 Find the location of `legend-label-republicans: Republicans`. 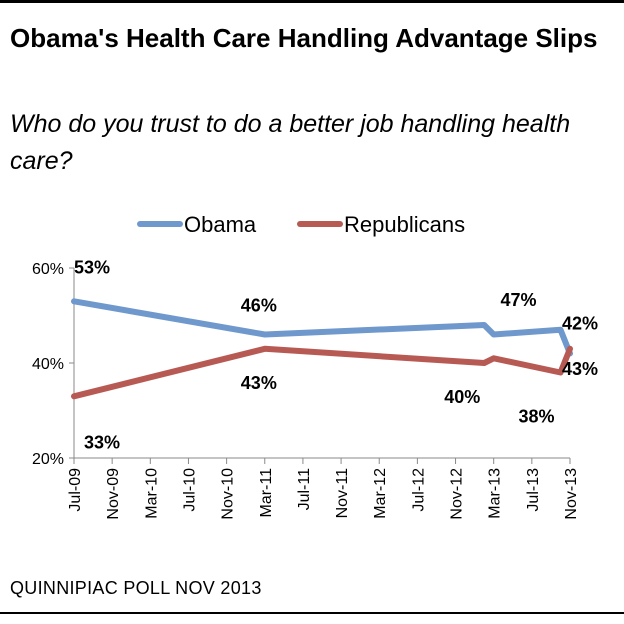

legend-label-republicans: Republicans is located at coordinates (404, 224).